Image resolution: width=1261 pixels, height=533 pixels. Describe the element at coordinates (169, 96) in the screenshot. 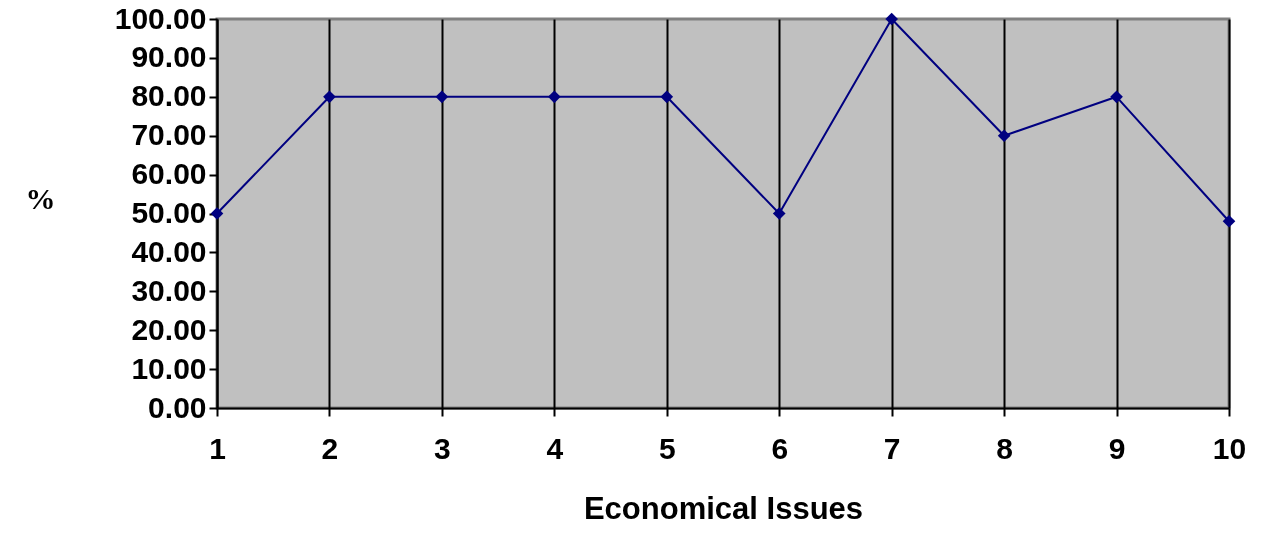

I see `y-tick-label: 80.00` at that location.